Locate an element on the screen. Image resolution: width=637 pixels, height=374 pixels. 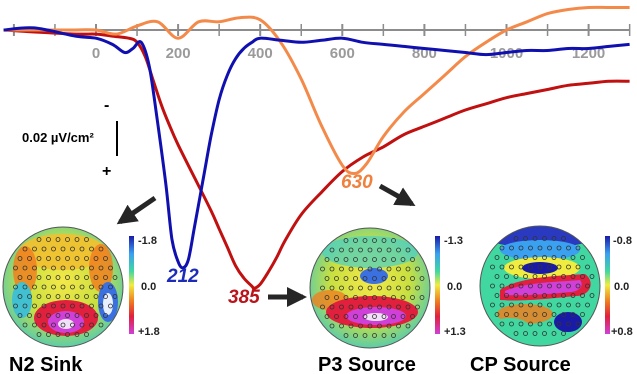
topomap-cp-source: -0.8 0.0 +0.8 CP Source is located at coordinates (551, 299).